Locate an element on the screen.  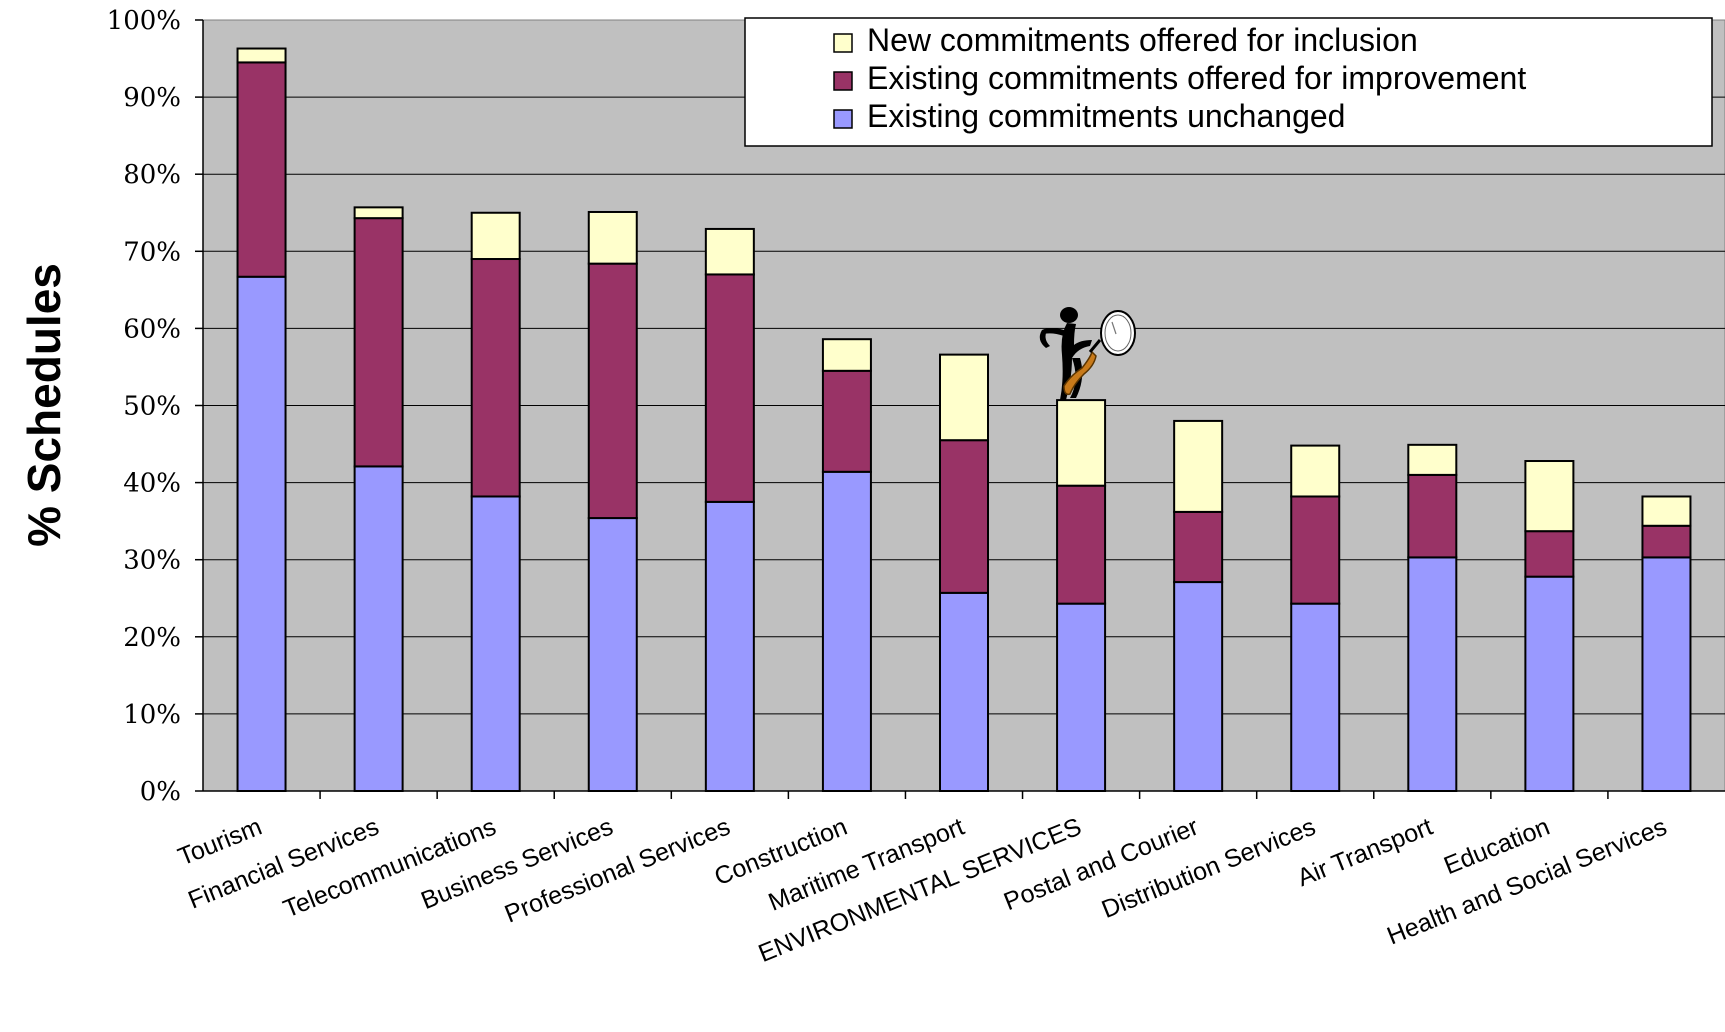
x-tick-label: Distribution Services is located at coordinates (1209, 868).